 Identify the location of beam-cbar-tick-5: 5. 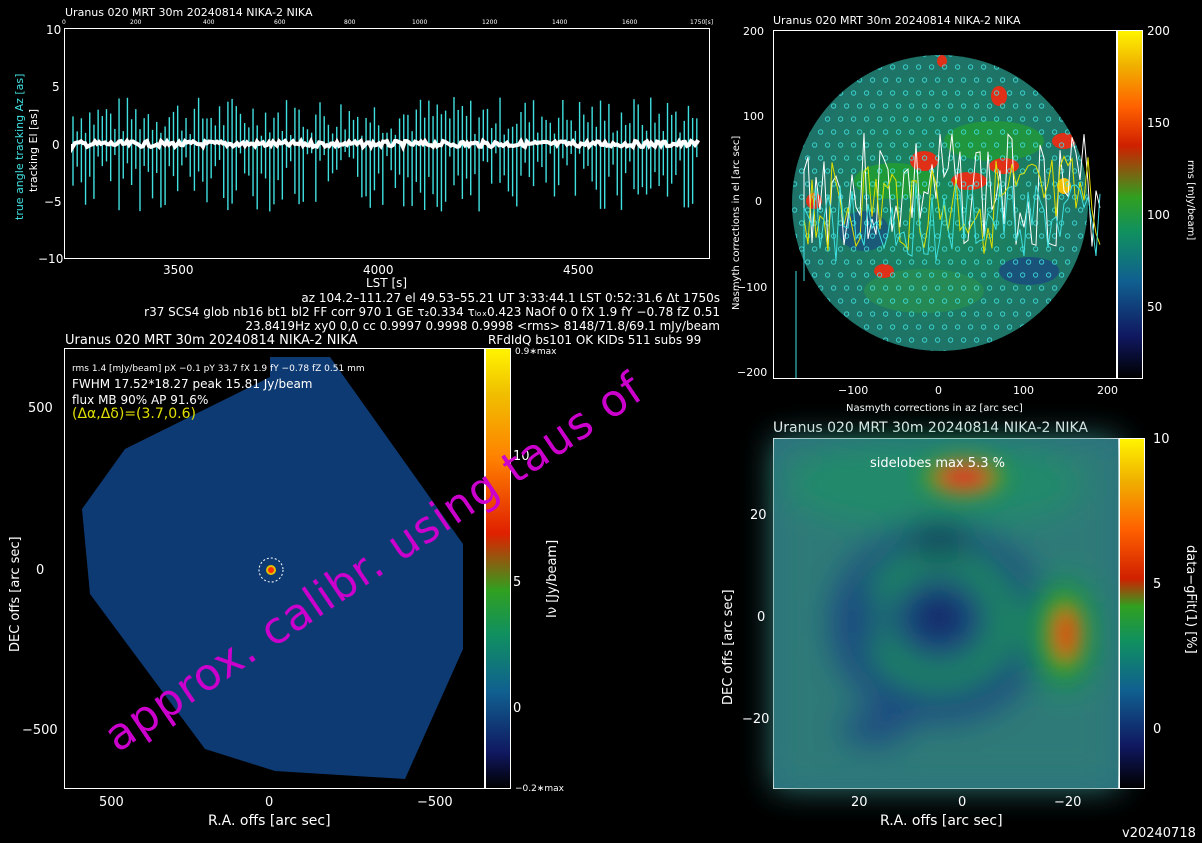
(1157, 584).